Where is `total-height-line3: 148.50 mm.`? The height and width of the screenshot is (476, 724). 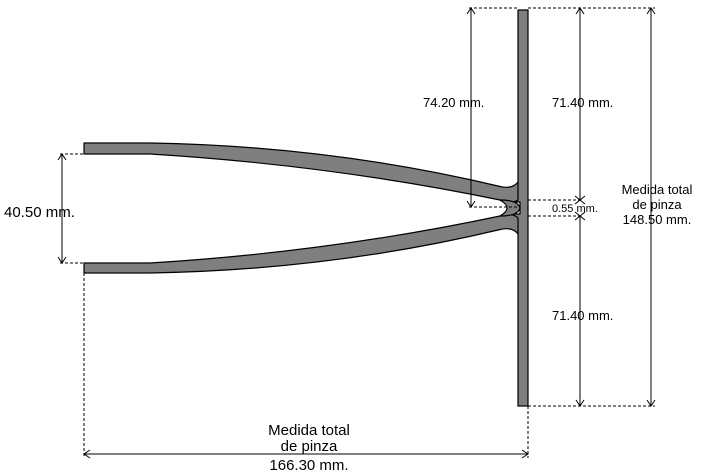
total-height-line3: 148.50 mm. is located at coordinates (657, 219).